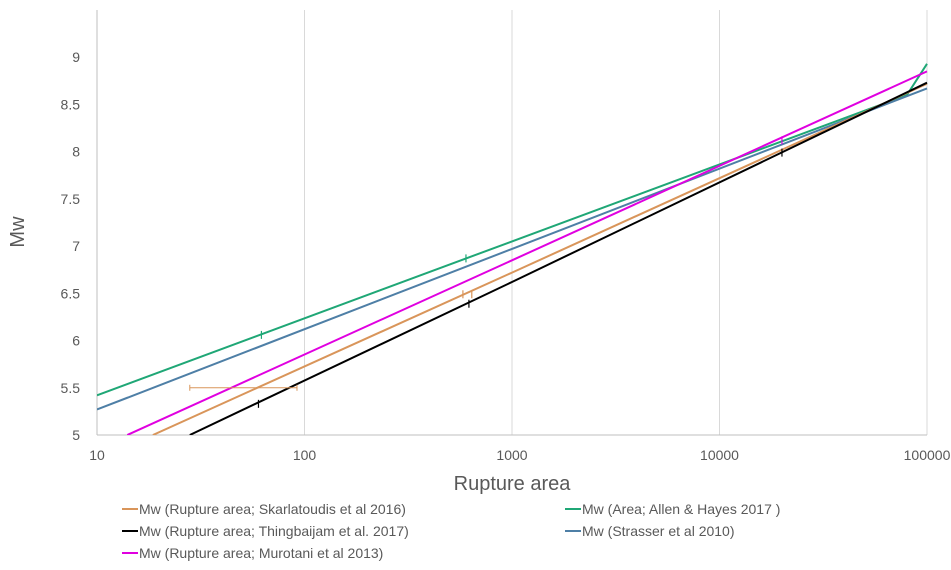  What do you see at coordinates (511, 455) in the screenshot?
I see `x-tick-label: 1000` at bounding box center [511, 455].